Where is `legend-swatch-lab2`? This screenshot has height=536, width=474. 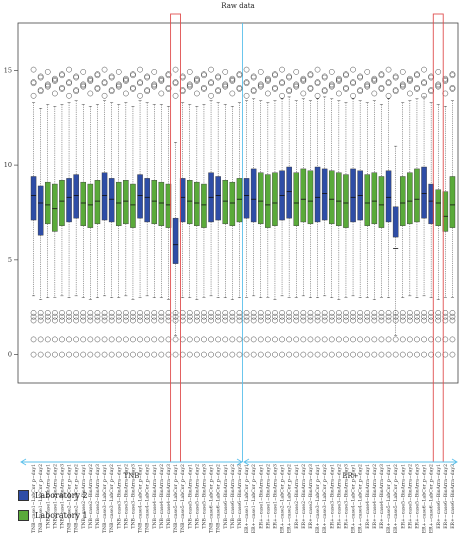
legend-swatch-lab2 is located at coordinates (23, 495).